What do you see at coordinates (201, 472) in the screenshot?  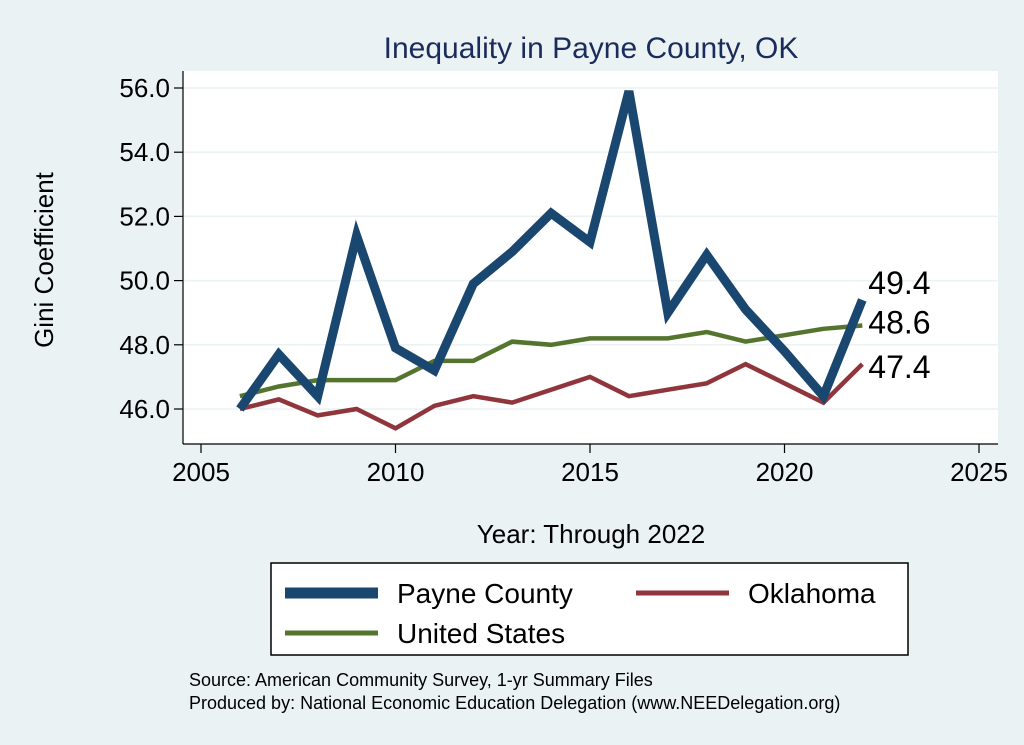 I see `x-tick-label: 2005` at bounding box center [201, 472].